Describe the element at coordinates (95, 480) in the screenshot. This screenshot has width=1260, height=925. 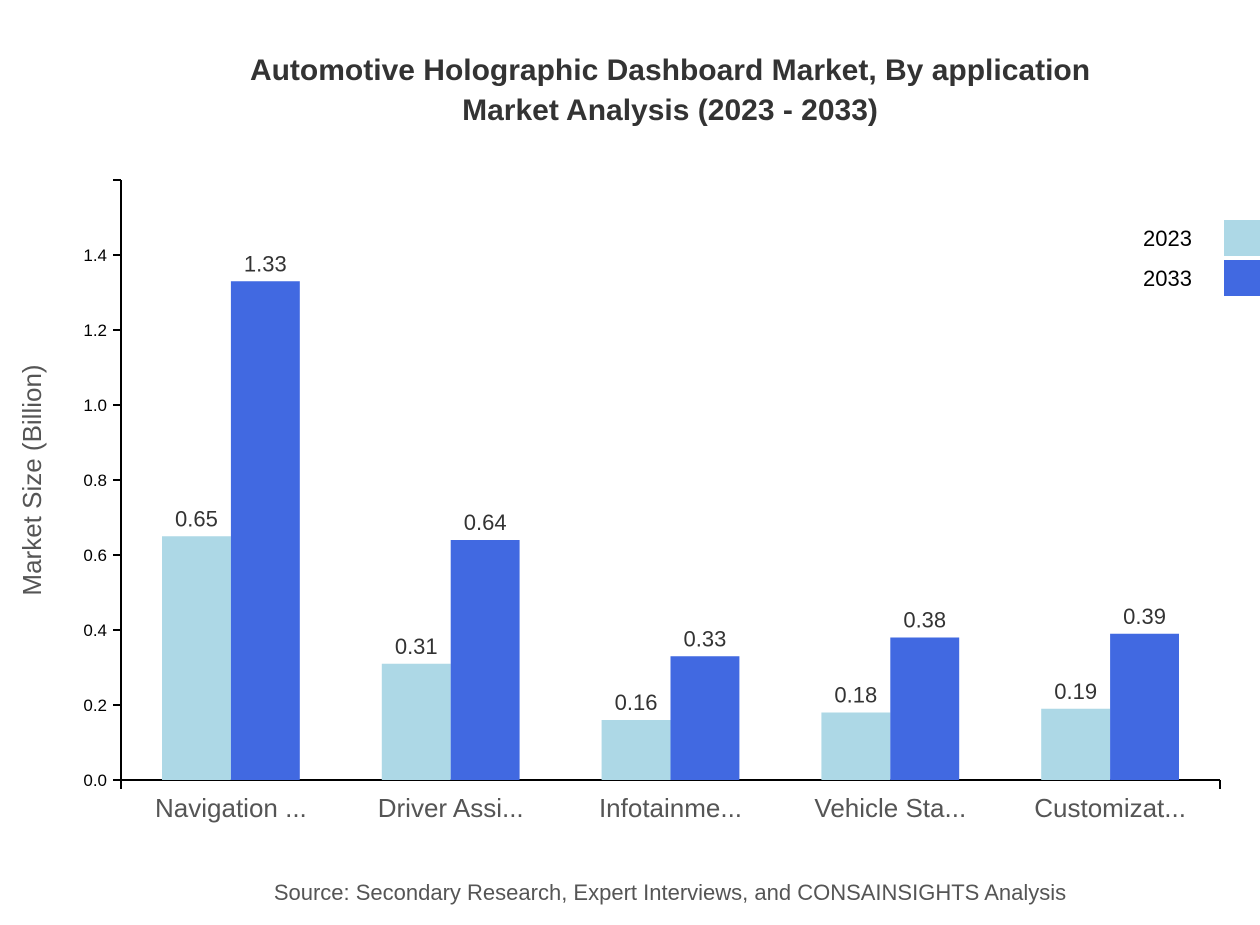
I see `y-tick-label: 0.8` at that location.